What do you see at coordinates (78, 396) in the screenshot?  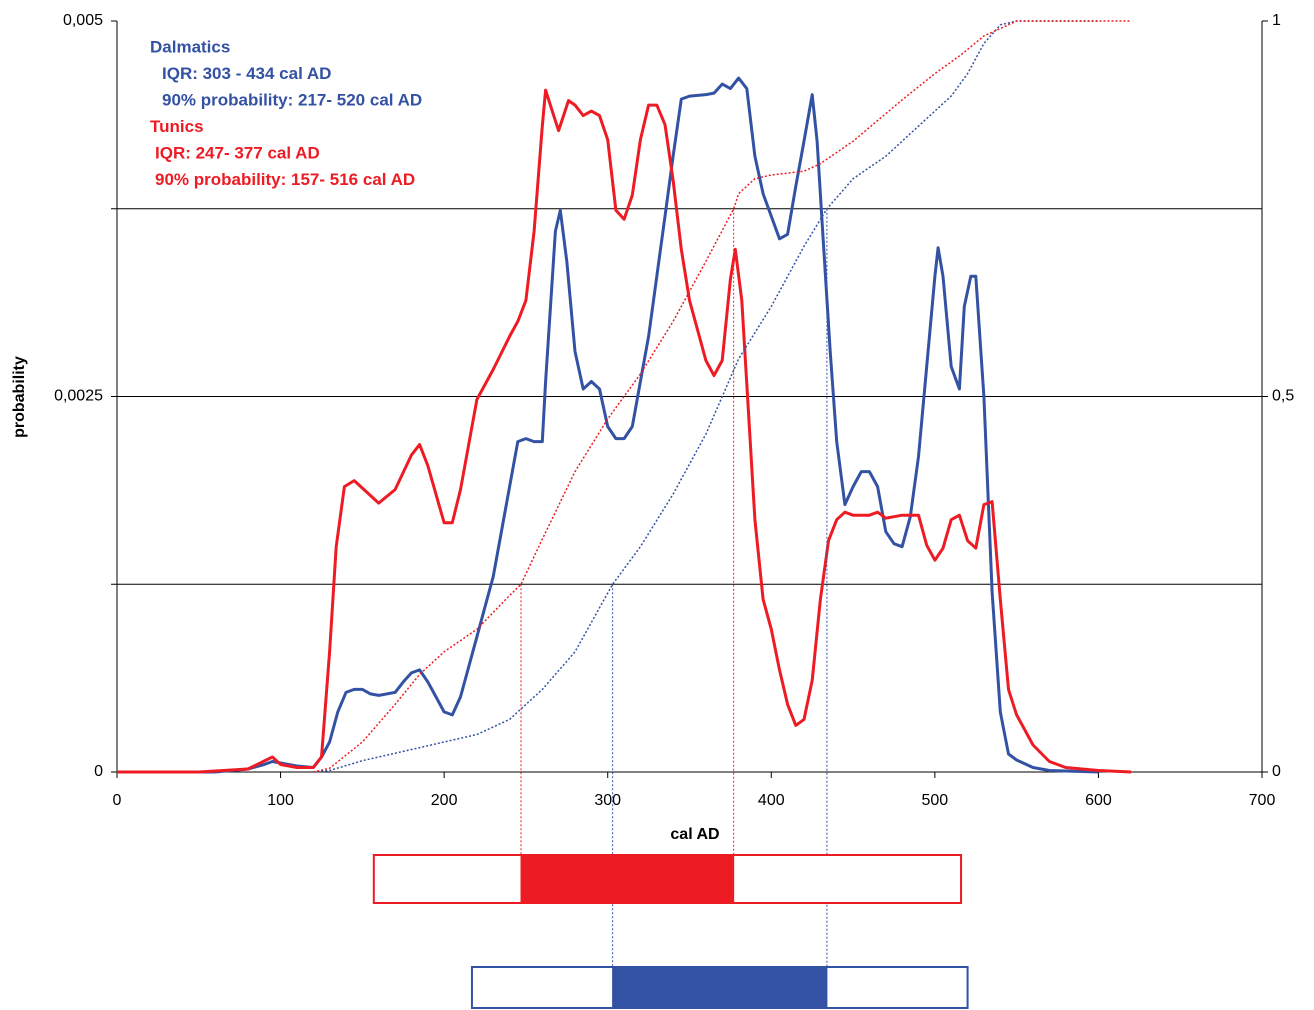 I see `y-tick-label: 0,0025` at bounding box center [78, 396].